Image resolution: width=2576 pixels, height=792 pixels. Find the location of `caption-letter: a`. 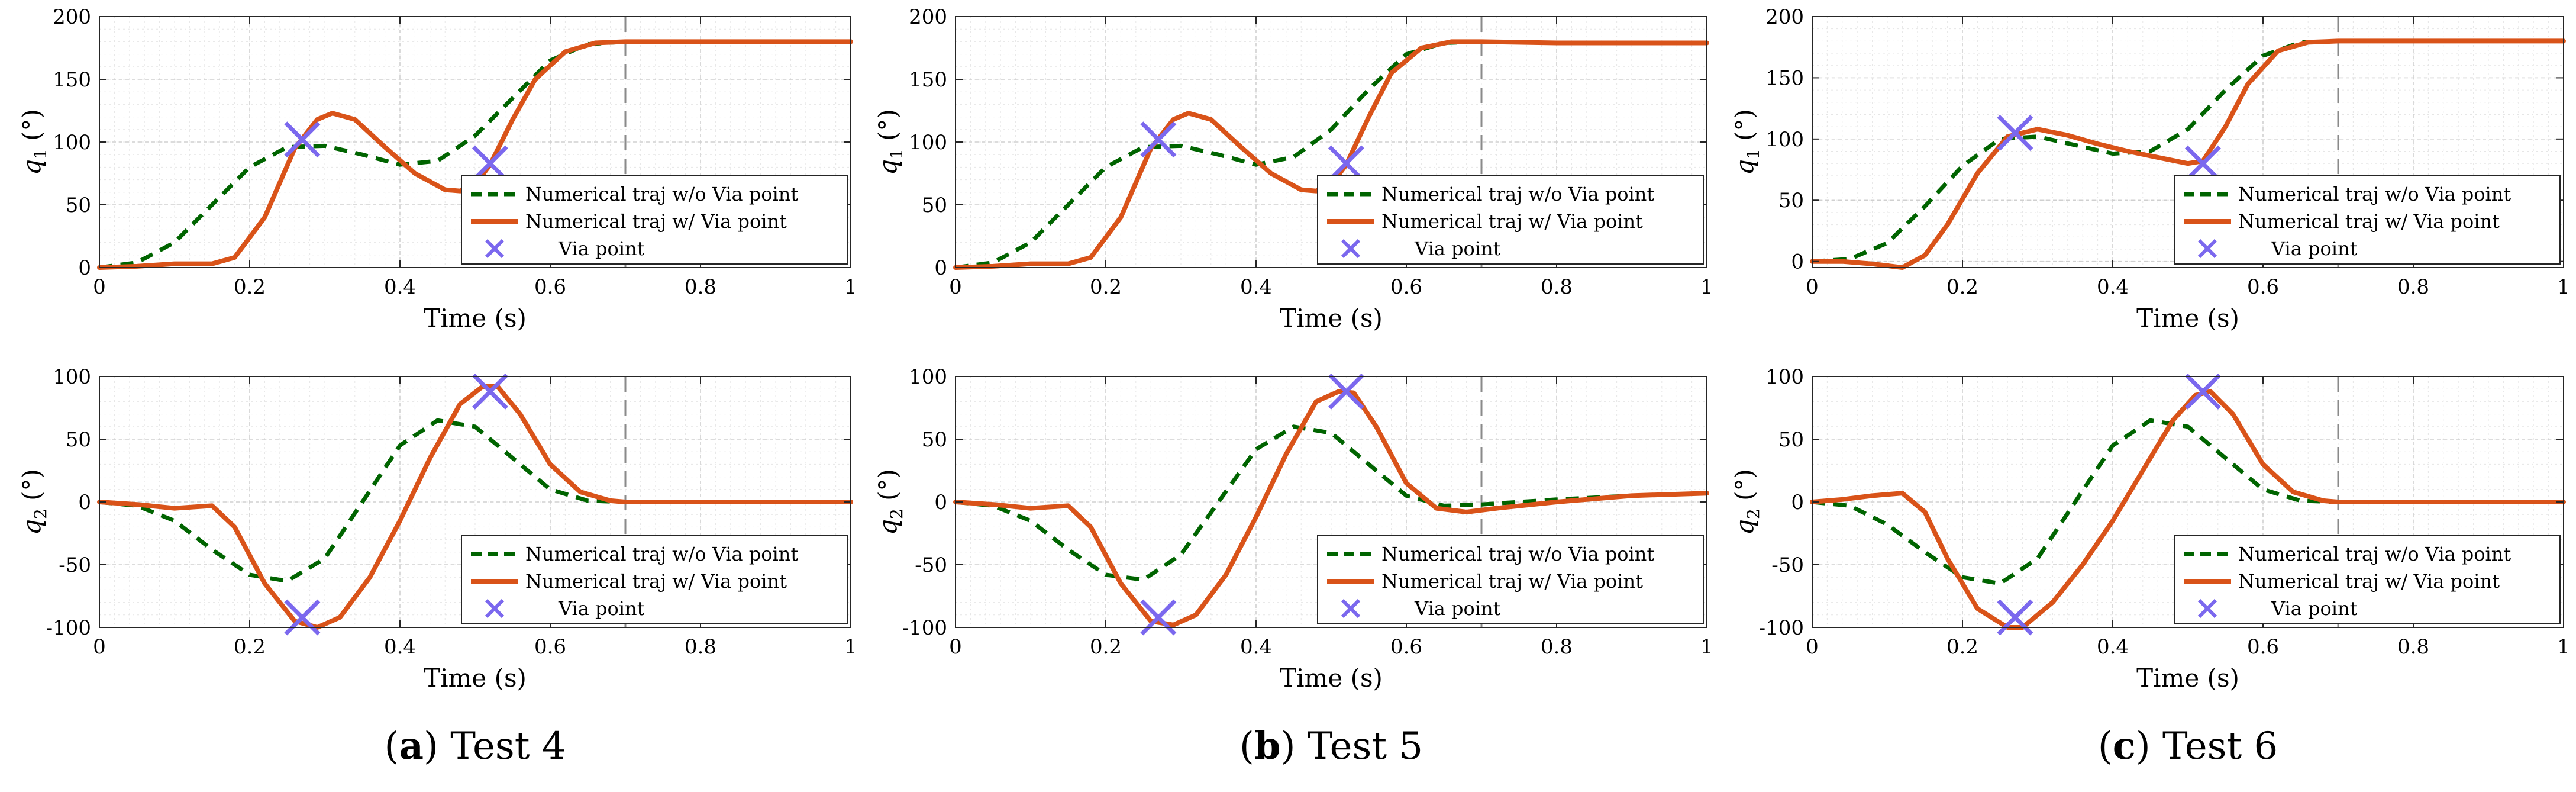

caption-letter: a is located at coordinates (411, 746).